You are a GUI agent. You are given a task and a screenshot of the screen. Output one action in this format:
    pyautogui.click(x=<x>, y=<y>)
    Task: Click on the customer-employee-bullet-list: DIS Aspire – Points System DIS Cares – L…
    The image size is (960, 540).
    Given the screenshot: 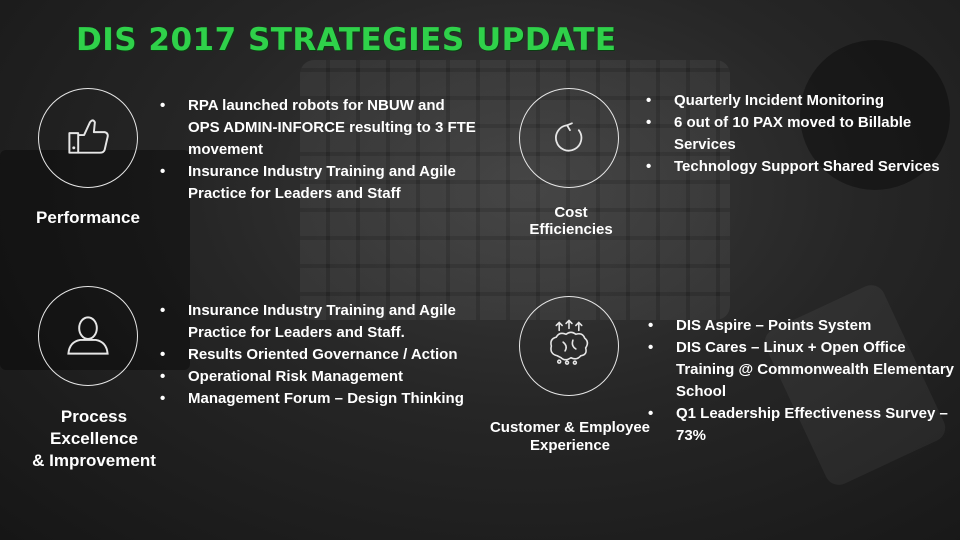 What is the action you would take?
    pyautogui.click(x=803, y=381)
    